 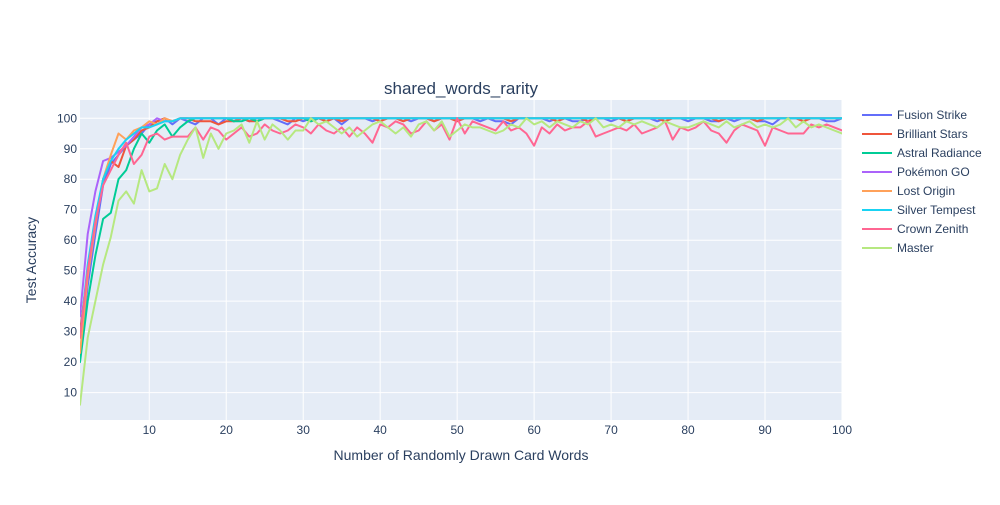 I want to click on legend-item: Lost Origin, so click(x=908, y=191).